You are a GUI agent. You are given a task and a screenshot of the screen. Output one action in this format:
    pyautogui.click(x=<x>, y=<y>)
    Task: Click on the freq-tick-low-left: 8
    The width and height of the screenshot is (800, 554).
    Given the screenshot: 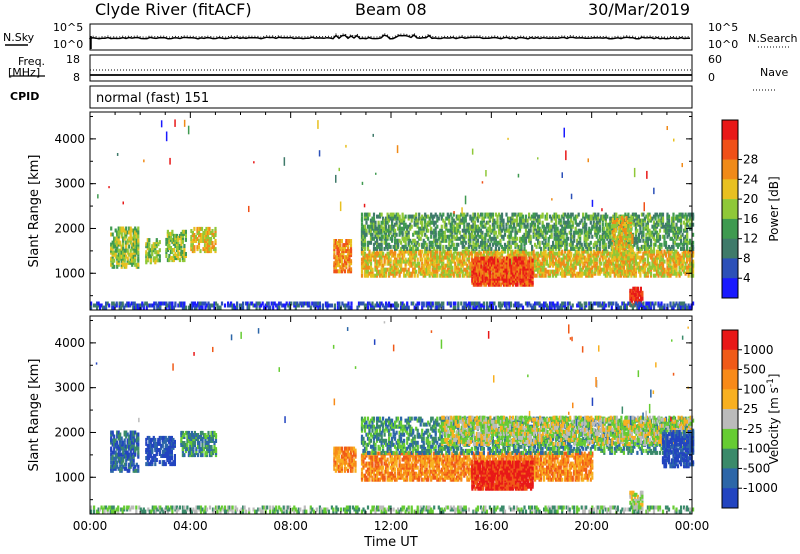 What is the action you would take?
    pyautogui.click(x=76, y=77)
    